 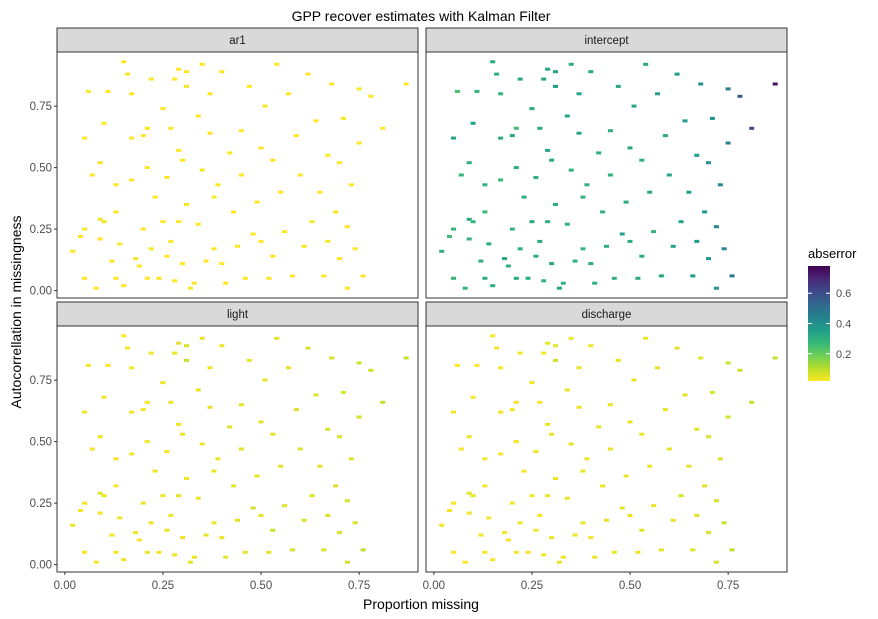 I want to click on heatmap-tiles, so click(x=239, y=449).